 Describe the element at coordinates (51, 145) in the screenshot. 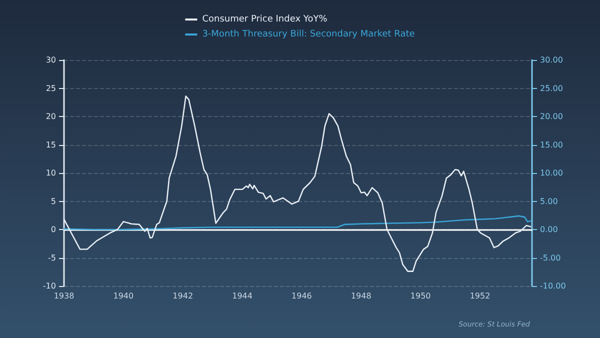

I see `y-tick-label: 15` at that location.